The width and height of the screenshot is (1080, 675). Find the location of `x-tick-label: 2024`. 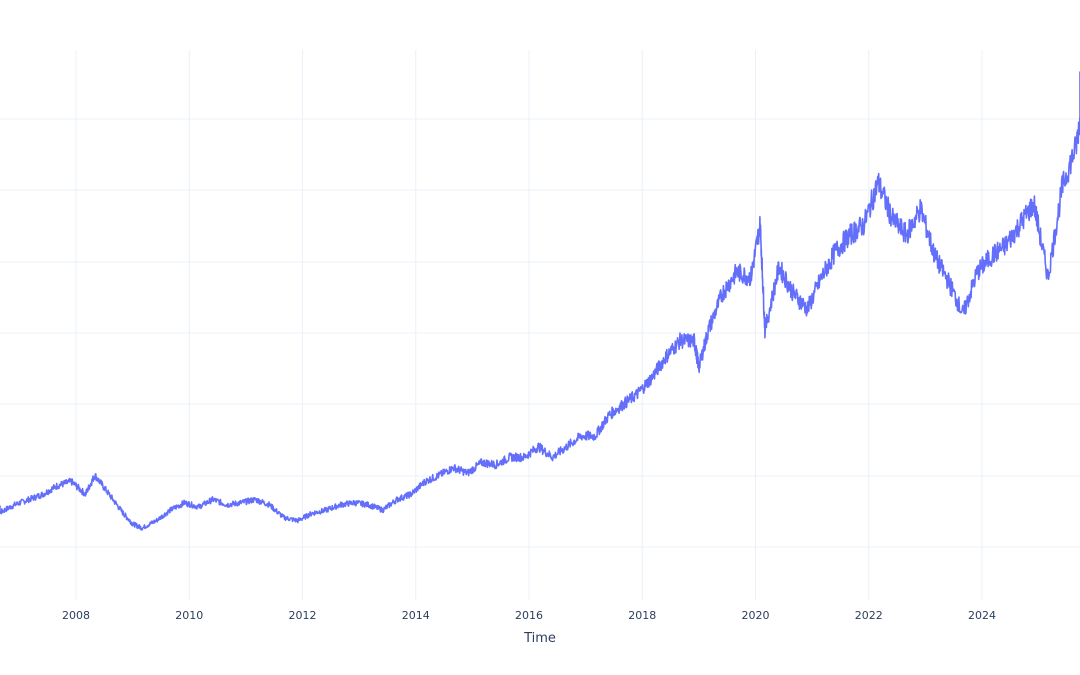

x-tick-label: 2024 is located at coordinates (982, 615).